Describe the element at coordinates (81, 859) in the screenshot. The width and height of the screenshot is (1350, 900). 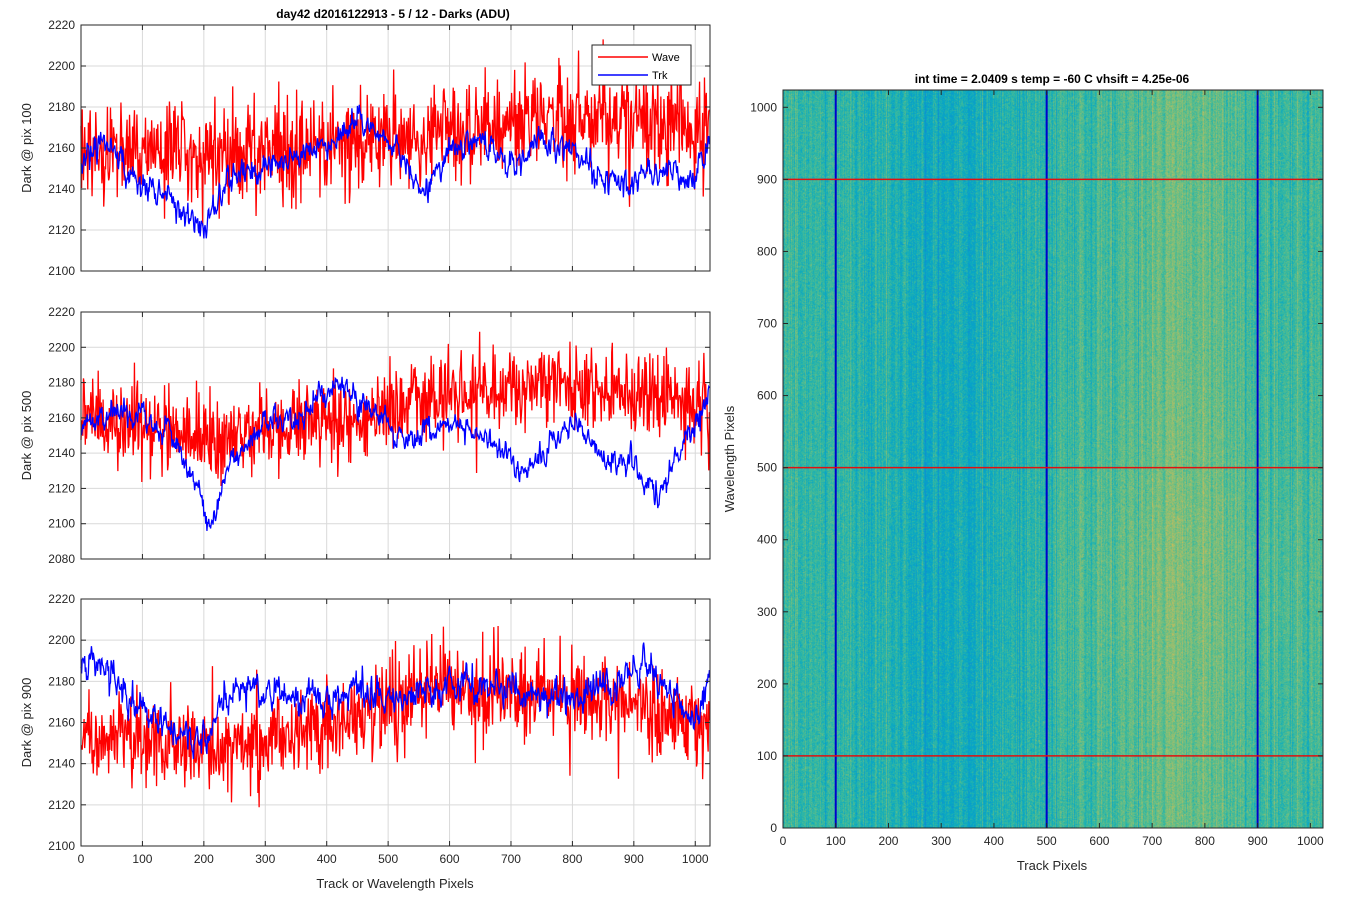
I see `panel-3-xtick-label: 0` at that location.